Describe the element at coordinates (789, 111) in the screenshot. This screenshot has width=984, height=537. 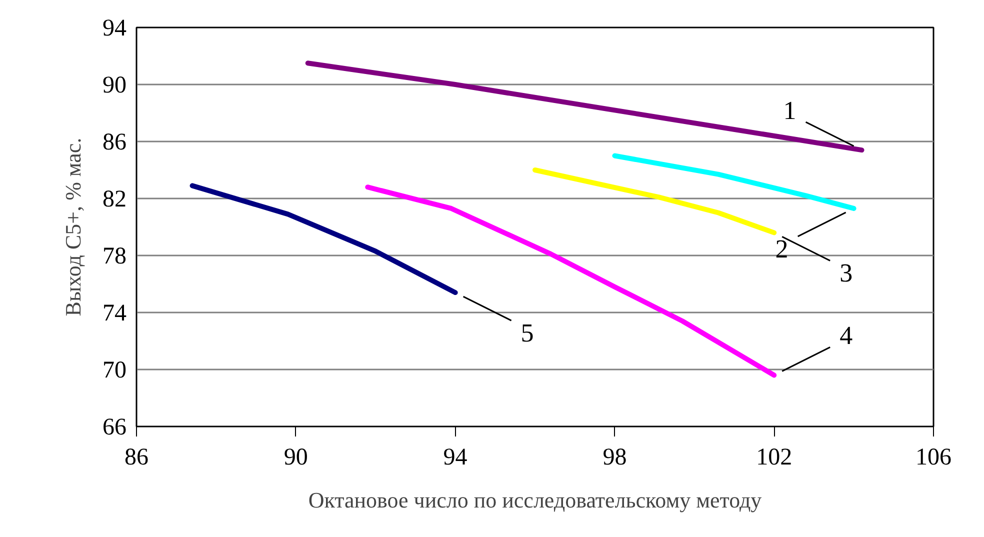
I see `series-label: 1` at that location.